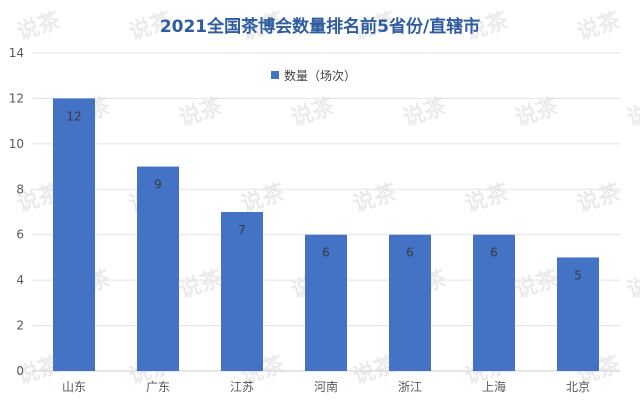 Image resolution: width=640 pixels, height=406 pixels. Describe the element at coordinates (20, 371) in the screenshot. I see `y-tick-label: 0` at that location.